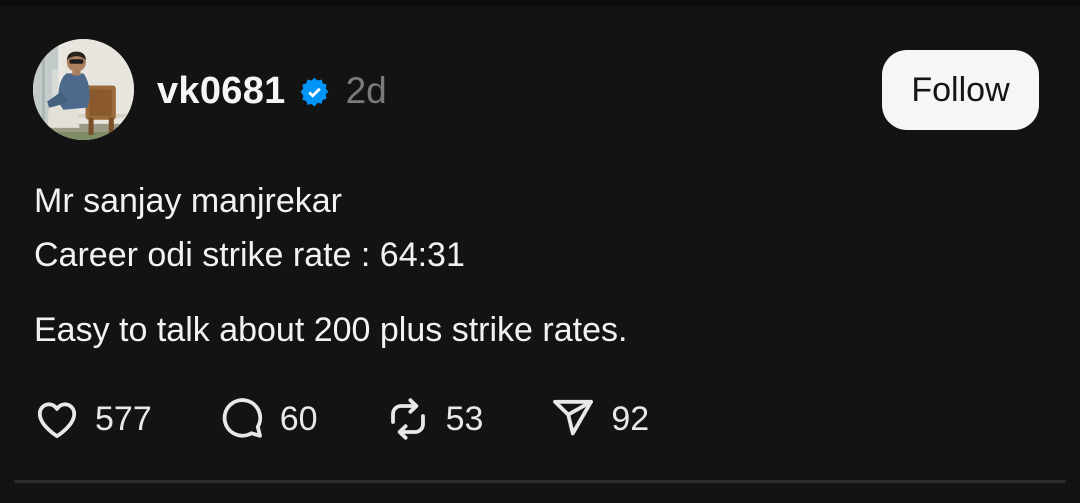 The width and height of the screenshot is (1080, 503). What do you see at coordinates (268, 419) in the screenshot?
I see `comment-button: 60` at bounding box center [268, 419].